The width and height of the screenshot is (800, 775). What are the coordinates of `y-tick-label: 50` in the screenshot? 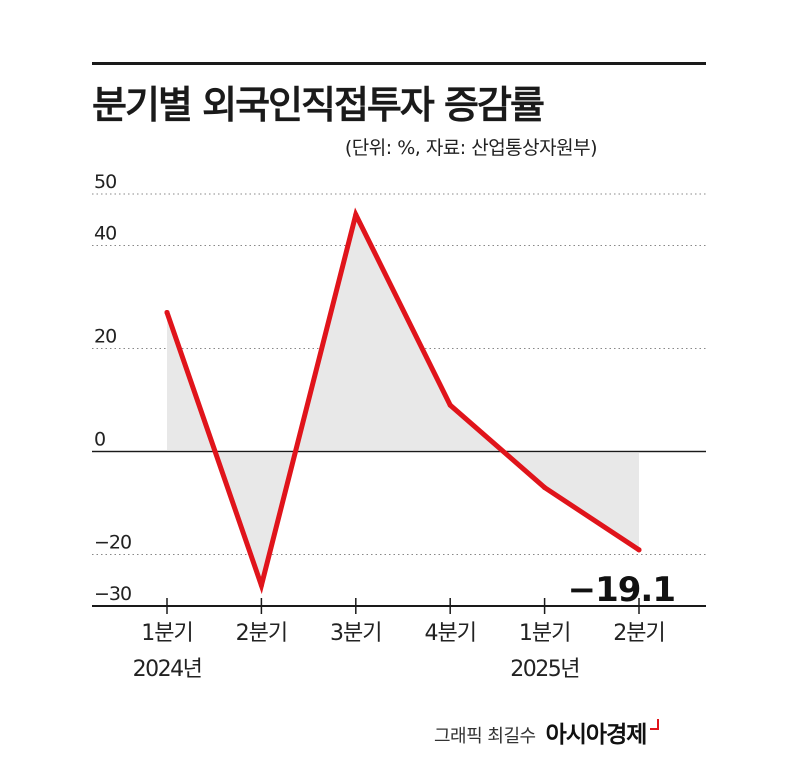 It's located at (105, 182).